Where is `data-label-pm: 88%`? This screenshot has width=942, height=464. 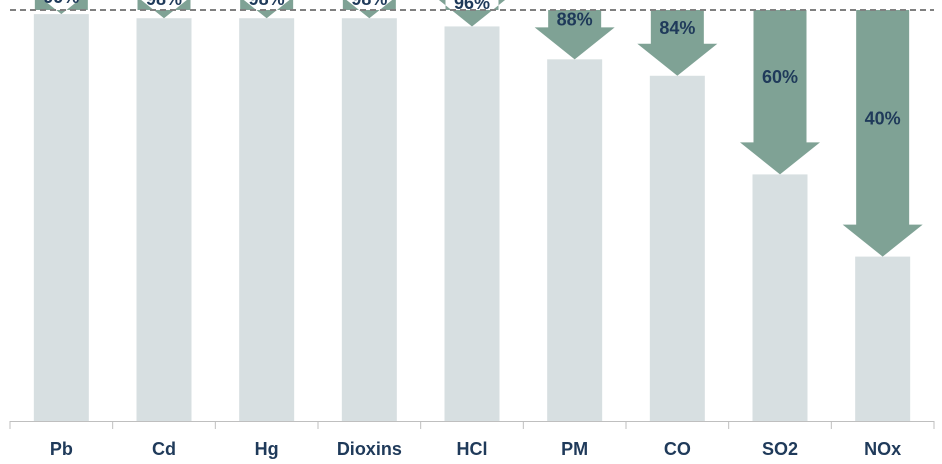 data-label-pm: 88% is located at coordinates (575, 20).